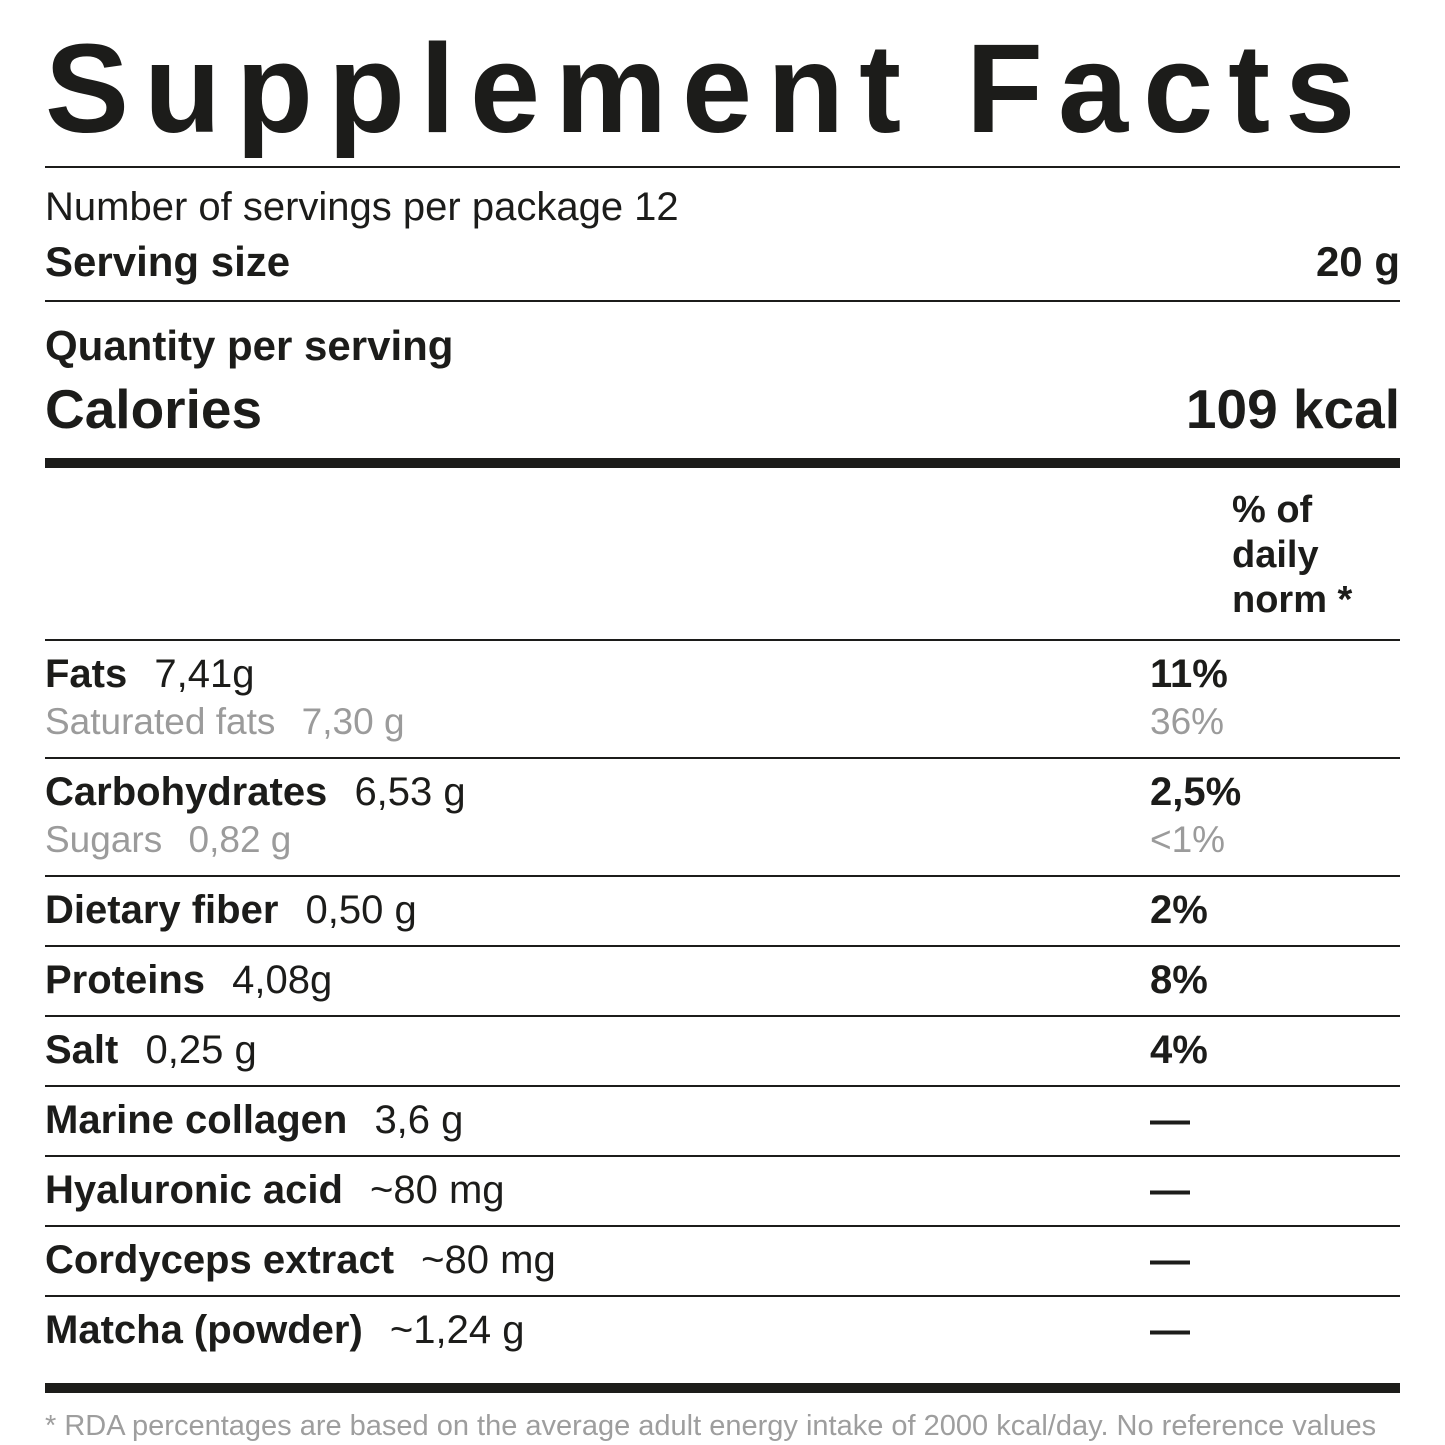 The height and width of the screenshot is (1445, 1445). I want to click on nutrient-name: Hyaluronic acid, so click(194, 1190).